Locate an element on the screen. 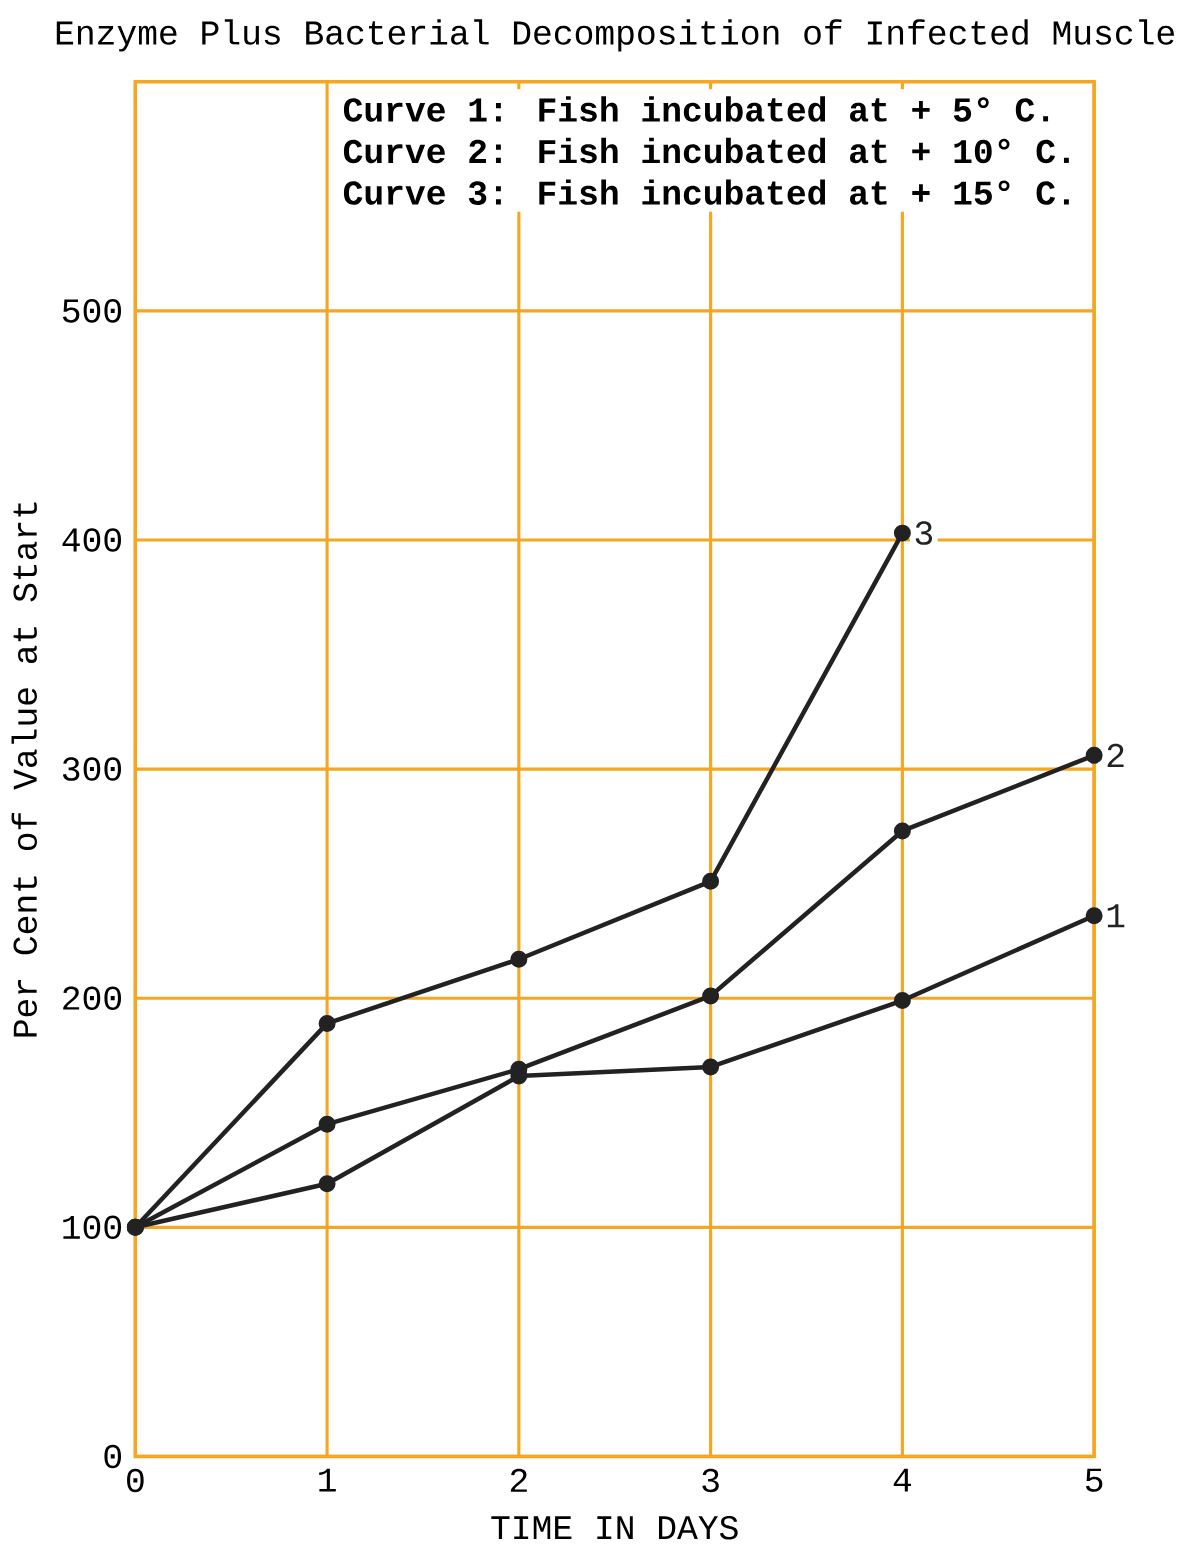 This screenshot has width=1188, height=1551. x-tick-label: 3 is located at coordinates (710, 1480).